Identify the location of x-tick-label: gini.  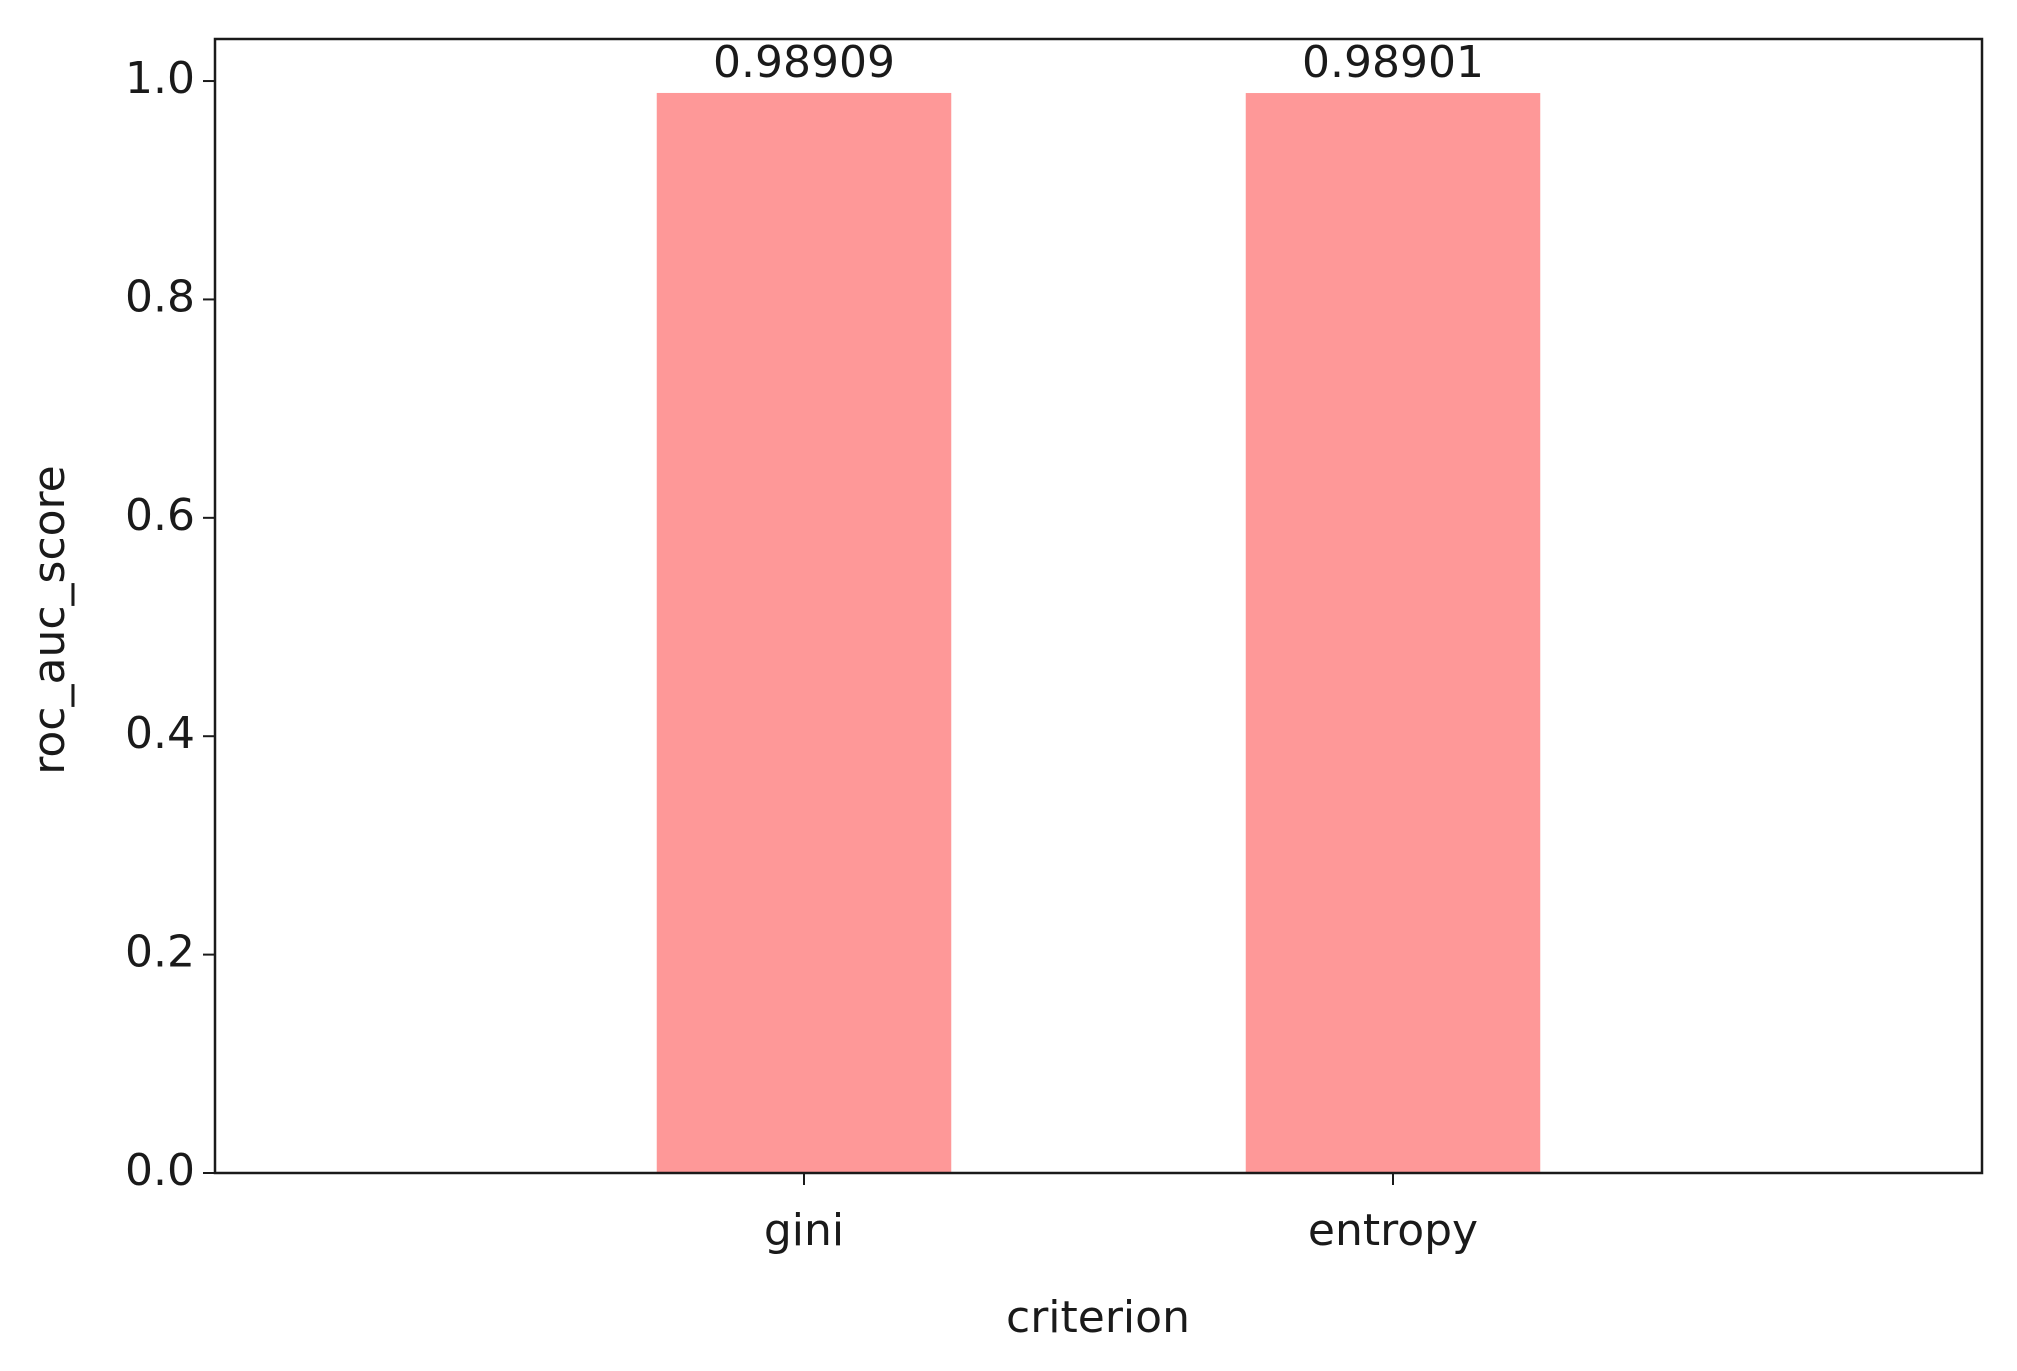
(804, 1230).